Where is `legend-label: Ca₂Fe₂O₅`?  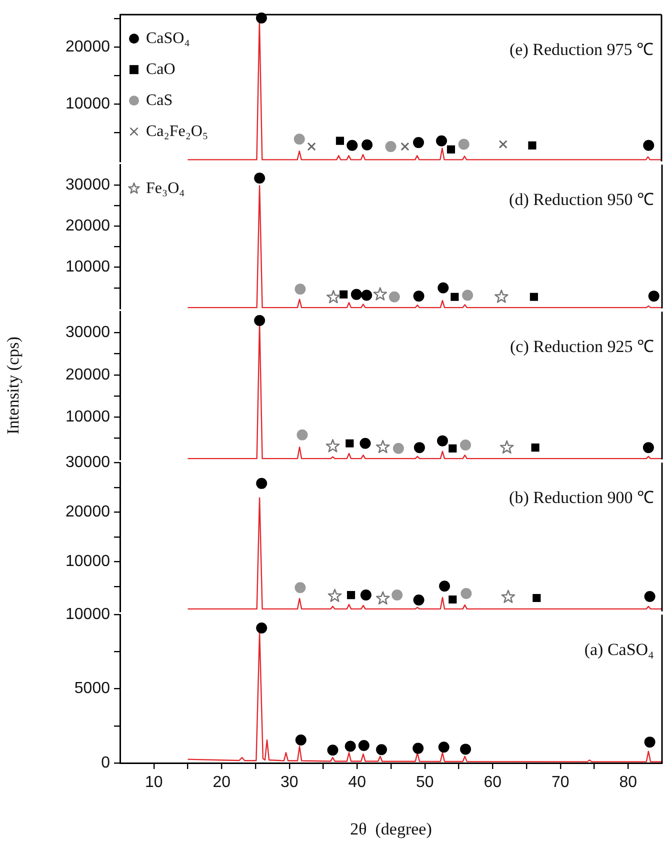
legend-label: Ca₂Fe₂O₅ is located at coordinates (177, 131).